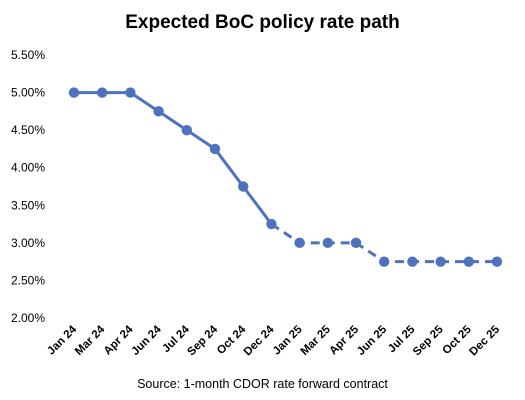  I want to click on y-tick-label: 4.00%, so click(28, 168).